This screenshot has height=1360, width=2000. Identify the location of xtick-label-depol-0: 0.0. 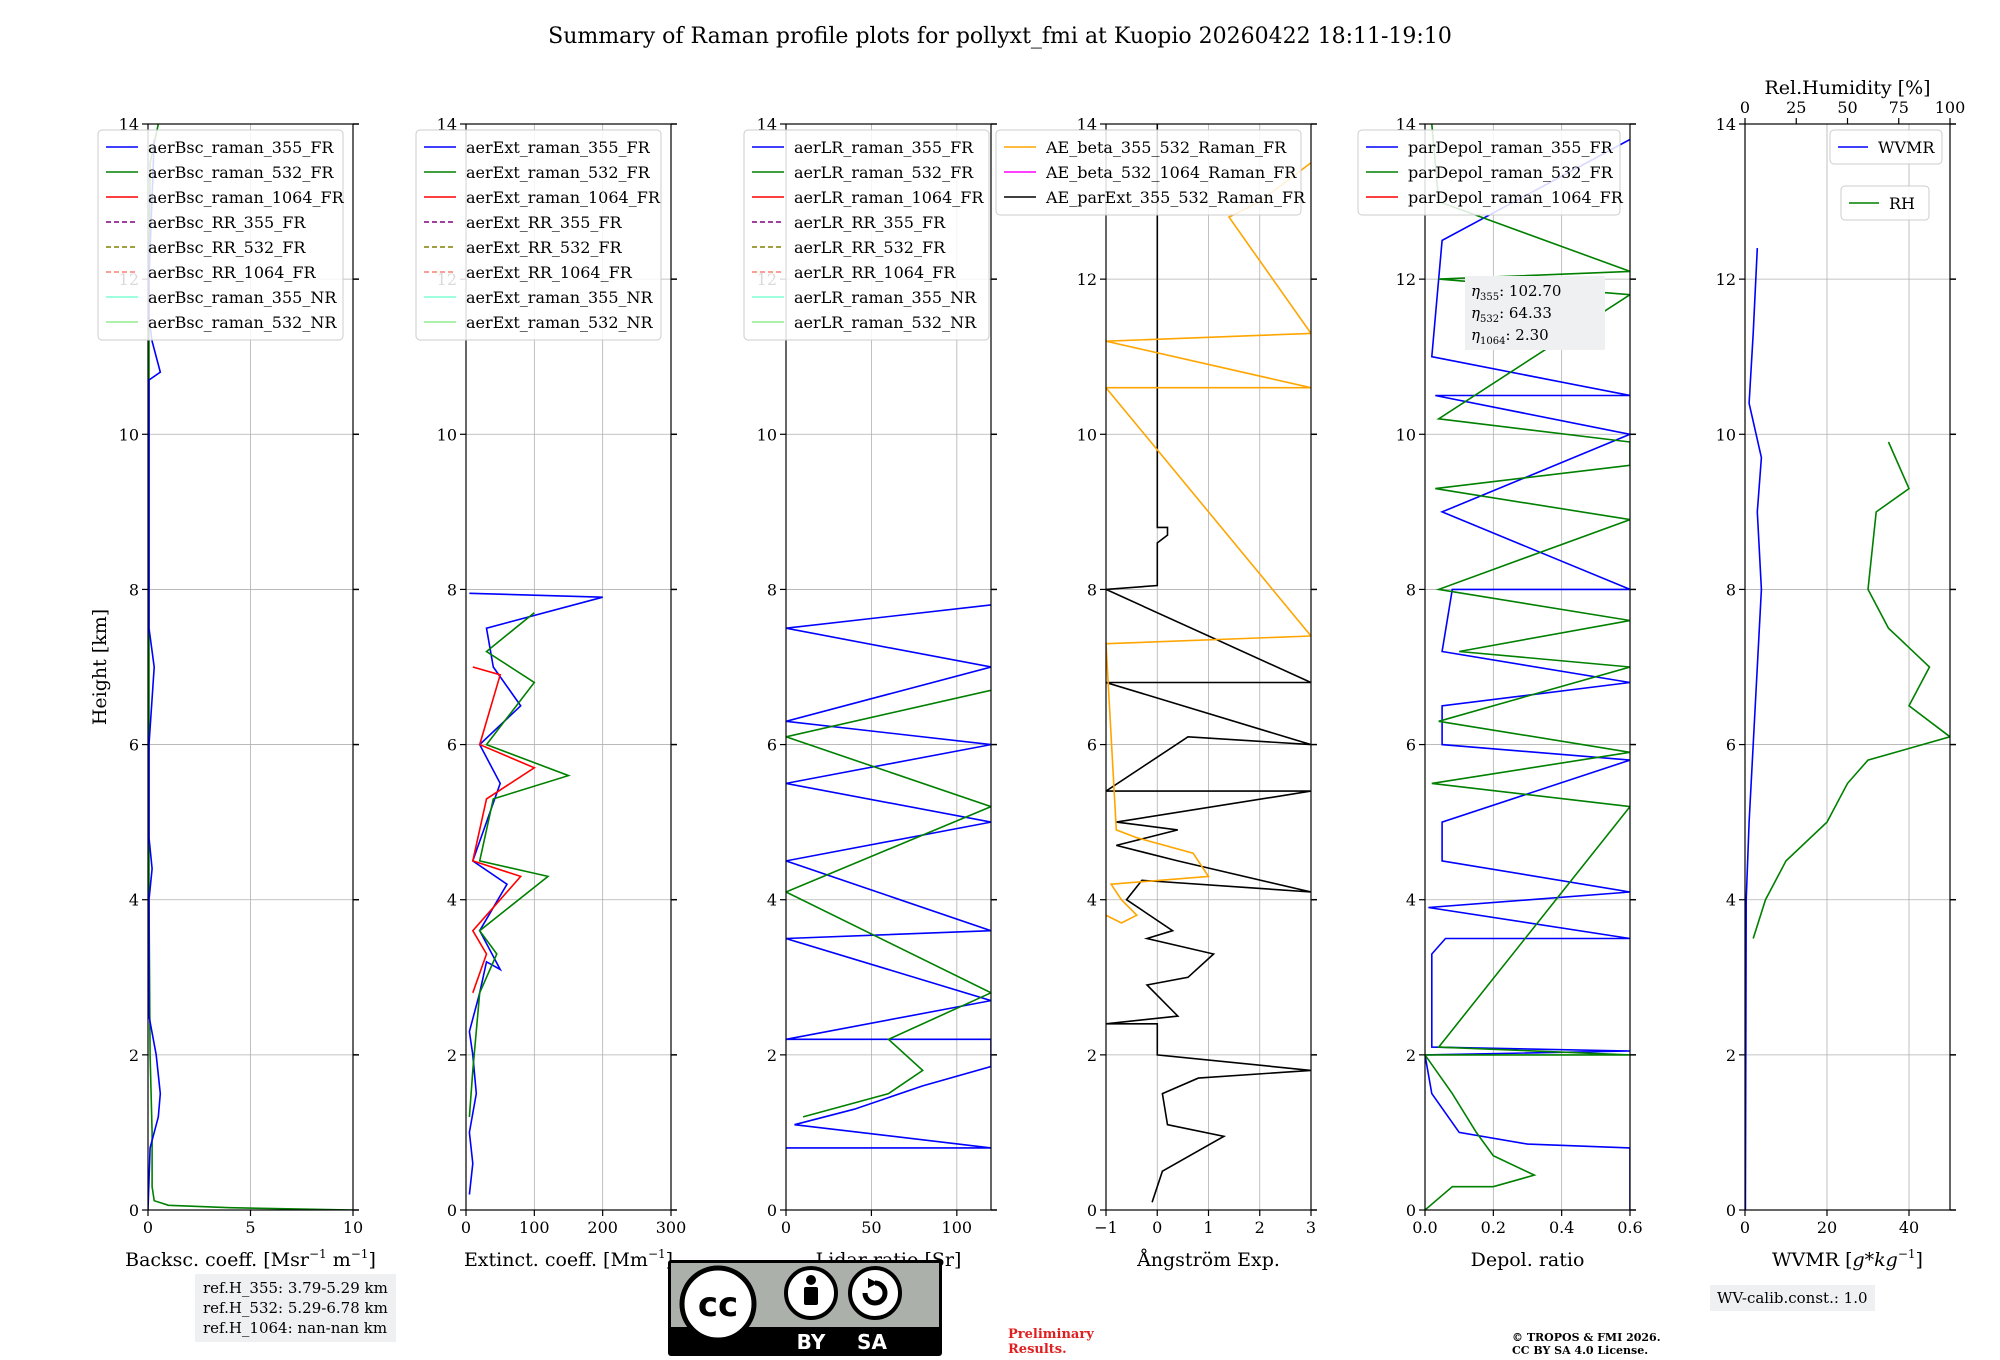
(1424, 1227).